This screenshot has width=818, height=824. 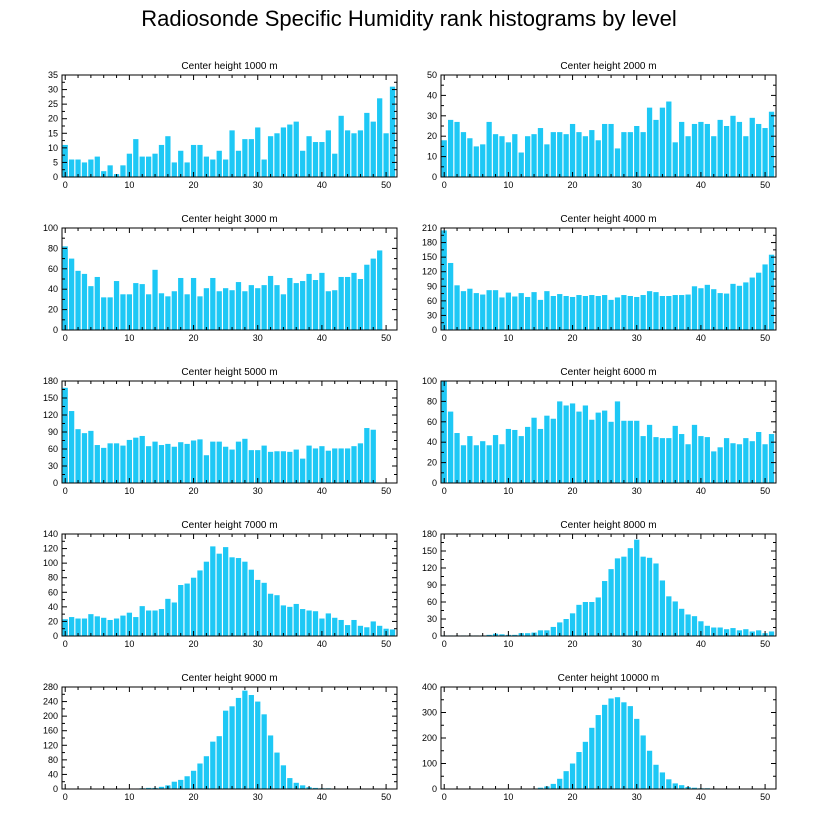 What do you see at coordinates (53, 621) in the screenshot?
I see `y-tick-label: 20` at bounding box center [53, 621].